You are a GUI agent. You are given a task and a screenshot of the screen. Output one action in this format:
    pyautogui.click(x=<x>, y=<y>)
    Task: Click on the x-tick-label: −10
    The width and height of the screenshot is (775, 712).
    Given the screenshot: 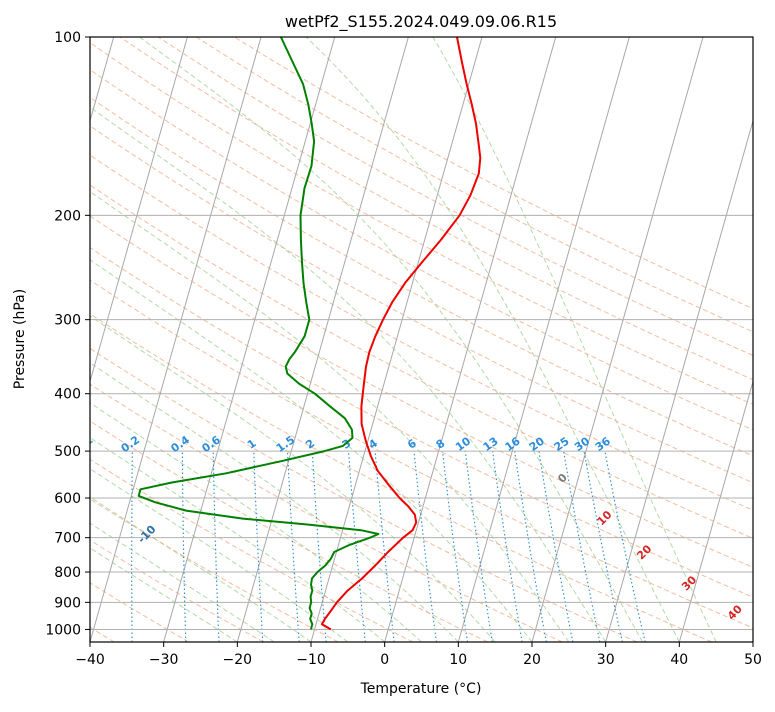 What is the action you would take?
    pyautogui.click(x=311, y=660)
    